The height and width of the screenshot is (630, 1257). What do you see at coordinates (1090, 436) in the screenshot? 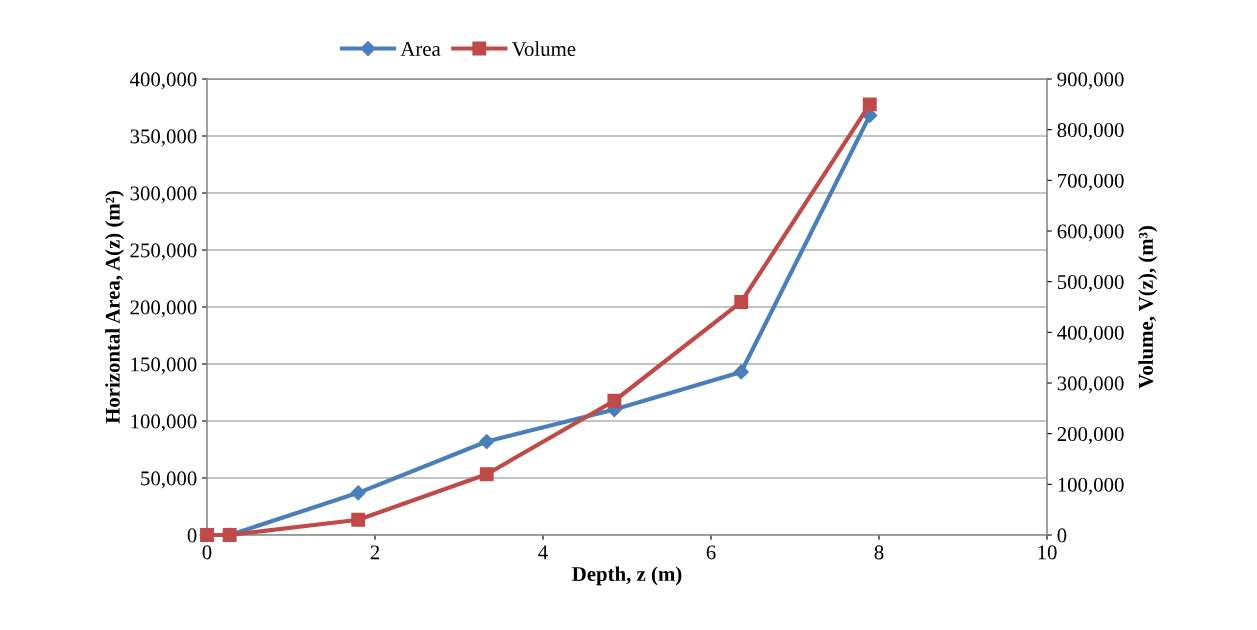
I see `y2-tick-label: 200,000` at bounding box center [1090, 436].